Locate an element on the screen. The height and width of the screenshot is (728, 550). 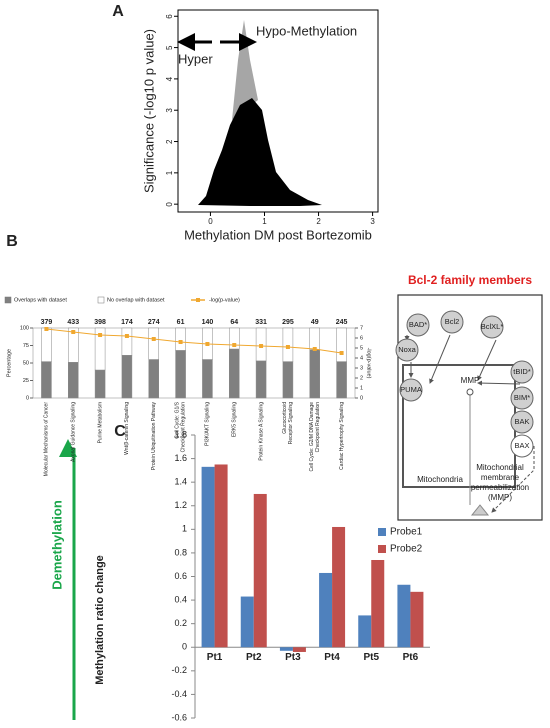
y2-axis-label: -log(p-value) is located at coordinates (369, 363).